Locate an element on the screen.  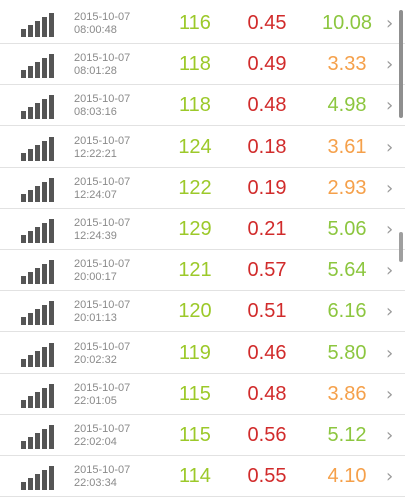
value-primary: 115 is located at coordinates (195, 393).